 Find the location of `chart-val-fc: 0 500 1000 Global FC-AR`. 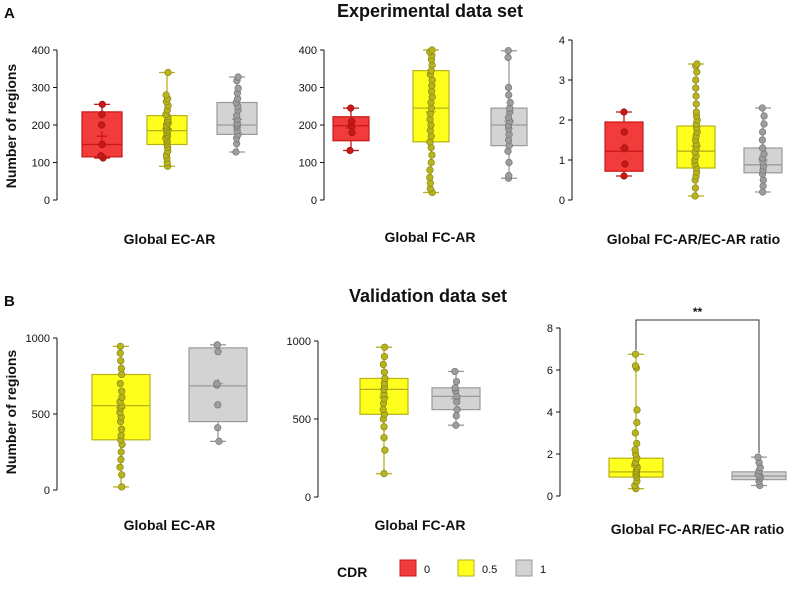

chart-val-fc: 0 500 1000 Global FC-AR is located at coordinates (384, 434).